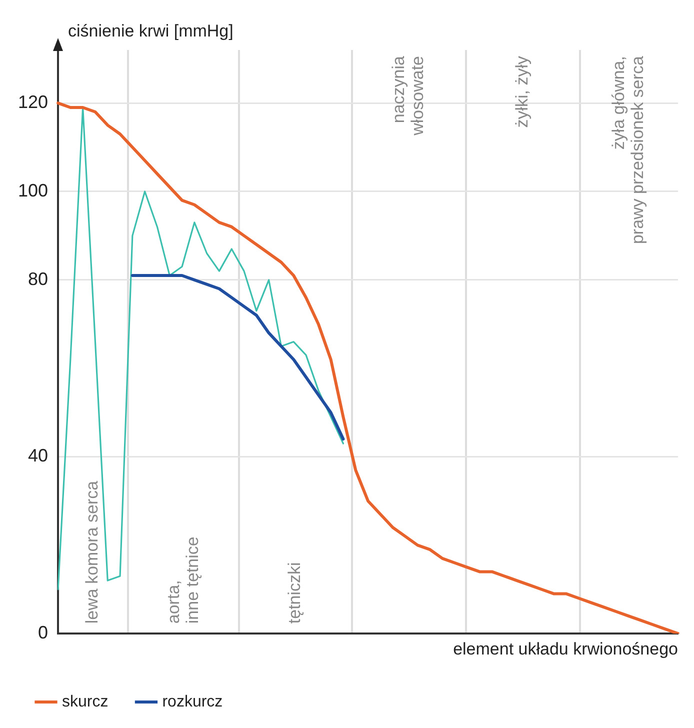  What do you see at coordinates (38, 278) in the screenshot?
I see `y-tick-label: 80` at bounding box center [38, 278].